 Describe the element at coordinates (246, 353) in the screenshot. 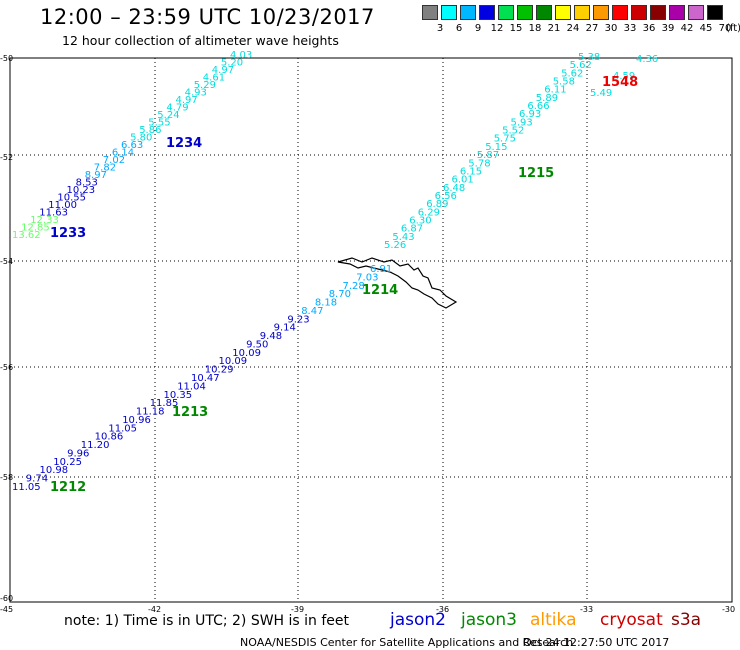

I see `wave-height-label: 10.09` at that location.